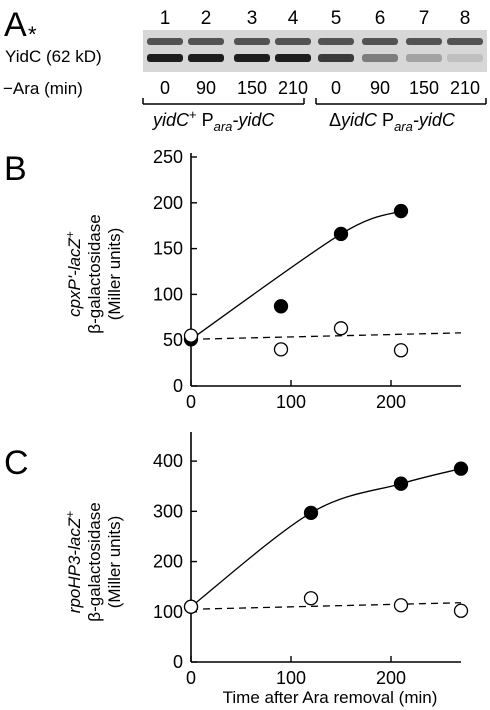  I want to click on western-blot-panel, so click(315, 51).